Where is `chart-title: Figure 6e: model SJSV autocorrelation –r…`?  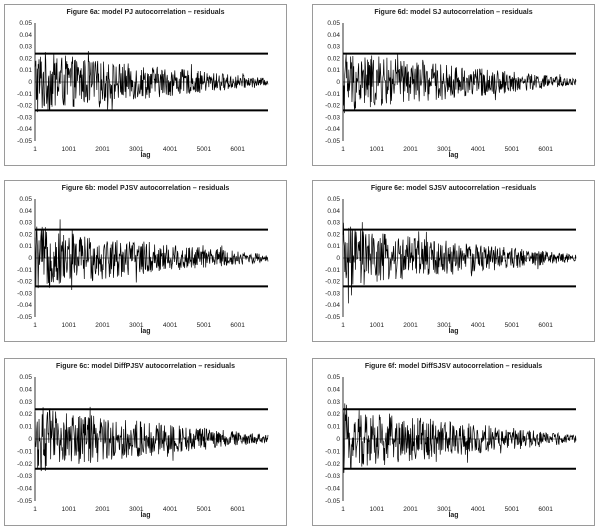
chart-title: Figure 6e: model SJSV autocorrelation –r… is located at coordinates (453, 188).